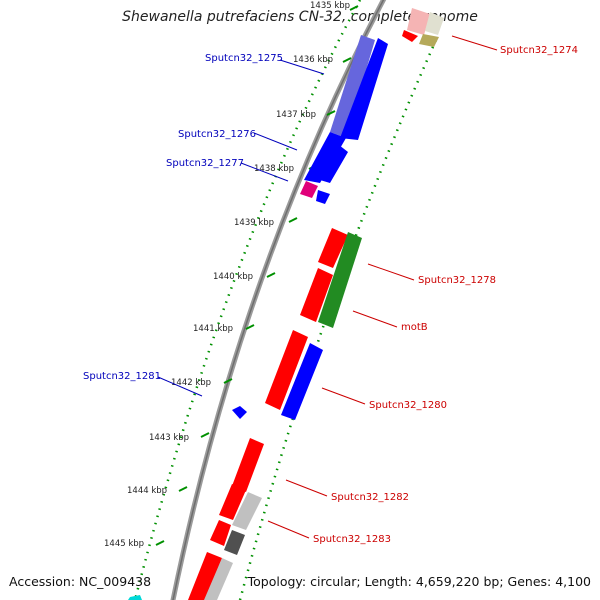 The height and width of the screenshot is (600, 600). What do you see at coordinates (352, 539) in the screenshot?
I see `gene-label: Sputcn32_1283` at bounding box center [352, 539].